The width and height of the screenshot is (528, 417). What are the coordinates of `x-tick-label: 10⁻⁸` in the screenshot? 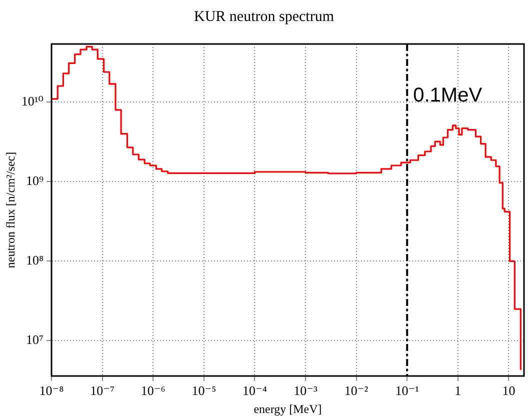 It's located at (51, 390).